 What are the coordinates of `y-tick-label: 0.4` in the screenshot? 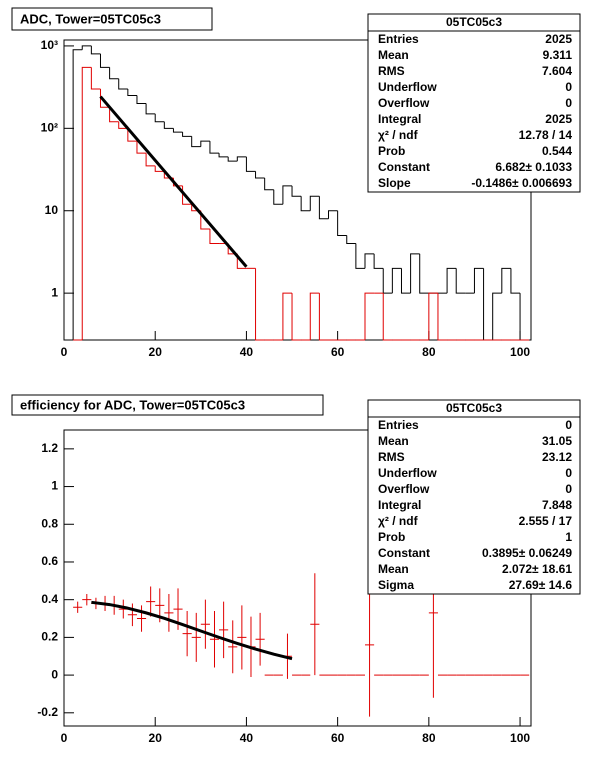 It's located at (49, 599).